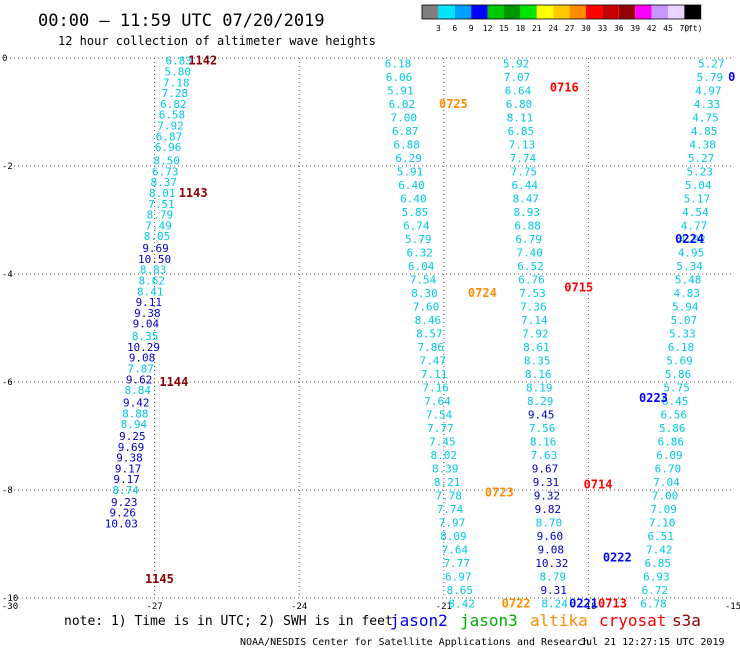 Image resolution: width=740 pixels, height=650 pixels. Describe the element at coordinates (471, 28) in the screenshot. I see `colorbar-tick-label: 9` at that location.